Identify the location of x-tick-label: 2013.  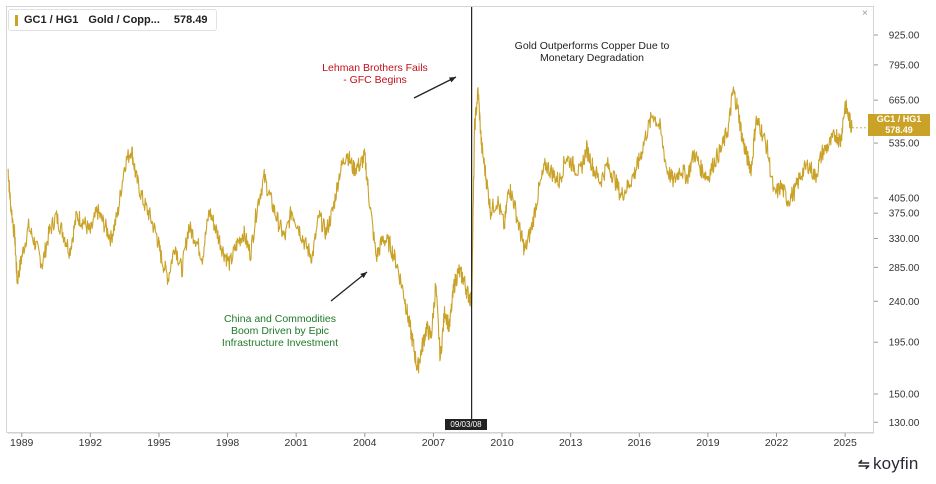
(571, 443).